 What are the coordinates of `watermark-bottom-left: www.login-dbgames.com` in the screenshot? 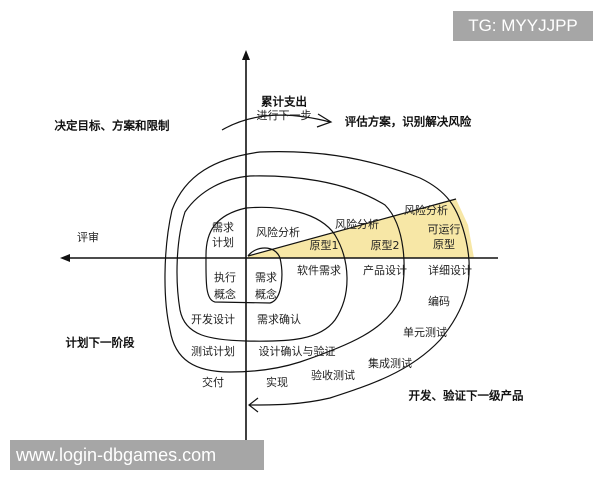 It's located at (137, 455).